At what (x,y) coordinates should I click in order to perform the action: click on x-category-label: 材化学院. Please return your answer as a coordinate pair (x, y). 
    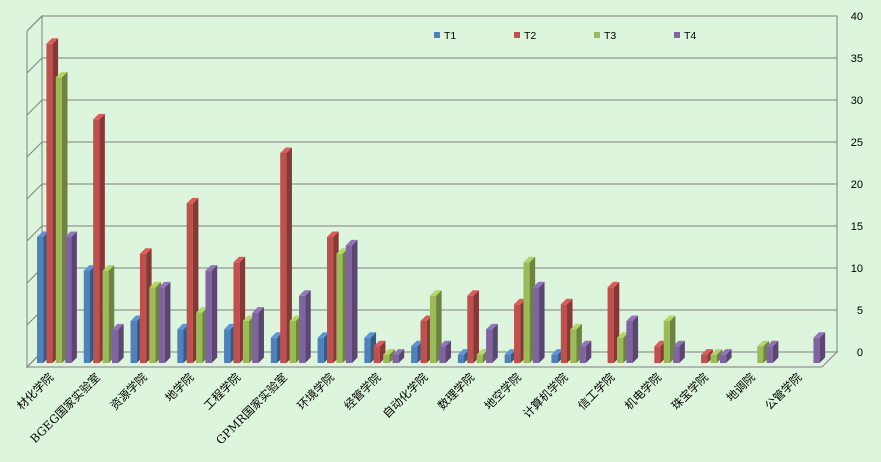
    Looking at the image, I should click on (35, 391).